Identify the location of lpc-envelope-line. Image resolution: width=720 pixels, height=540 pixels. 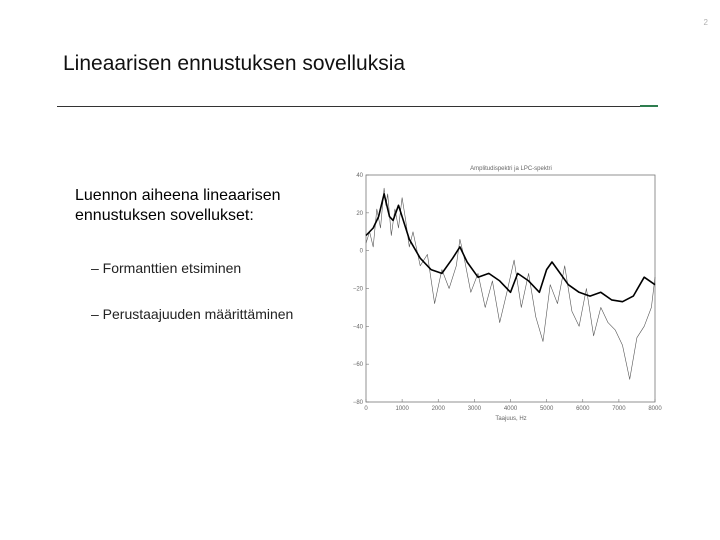
(510, 248).